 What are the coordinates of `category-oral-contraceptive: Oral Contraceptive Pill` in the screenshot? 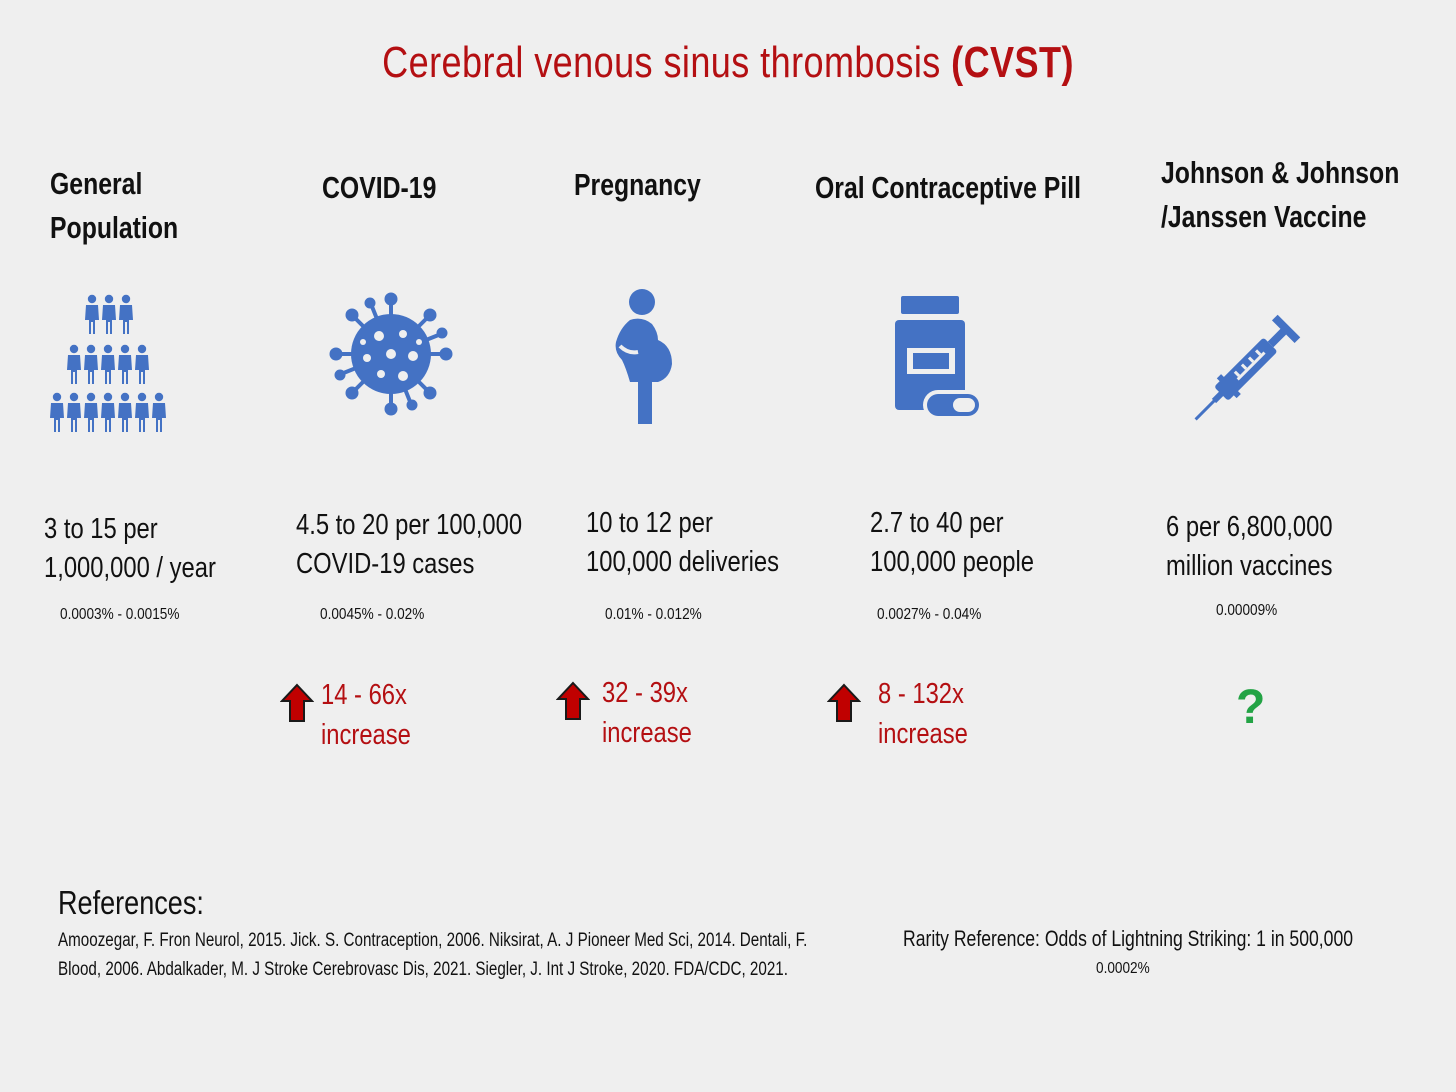 It's located at (948, 187).